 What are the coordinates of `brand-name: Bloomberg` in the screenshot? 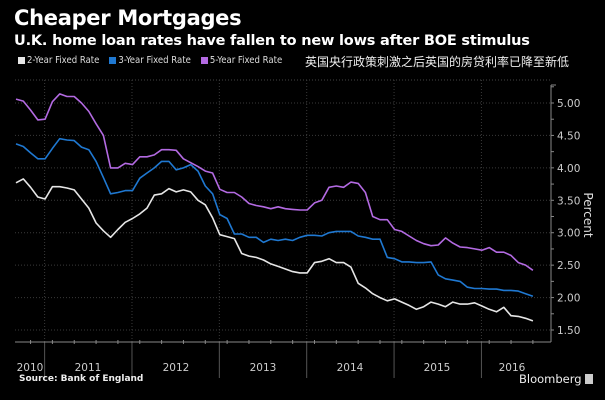 It's located at (550, 379).